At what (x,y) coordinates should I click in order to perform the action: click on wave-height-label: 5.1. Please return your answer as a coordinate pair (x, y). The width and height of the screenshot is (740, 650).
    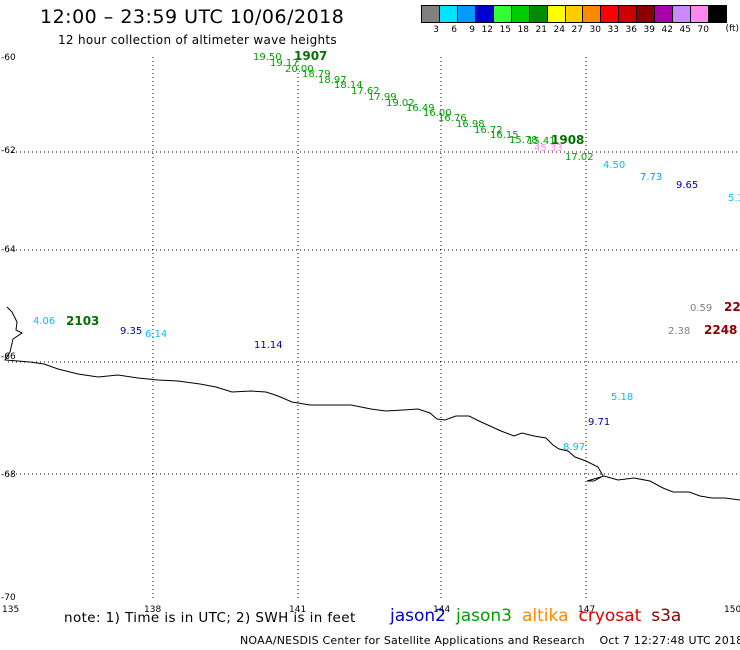
    Looking at the image, I should click on (734, 198).